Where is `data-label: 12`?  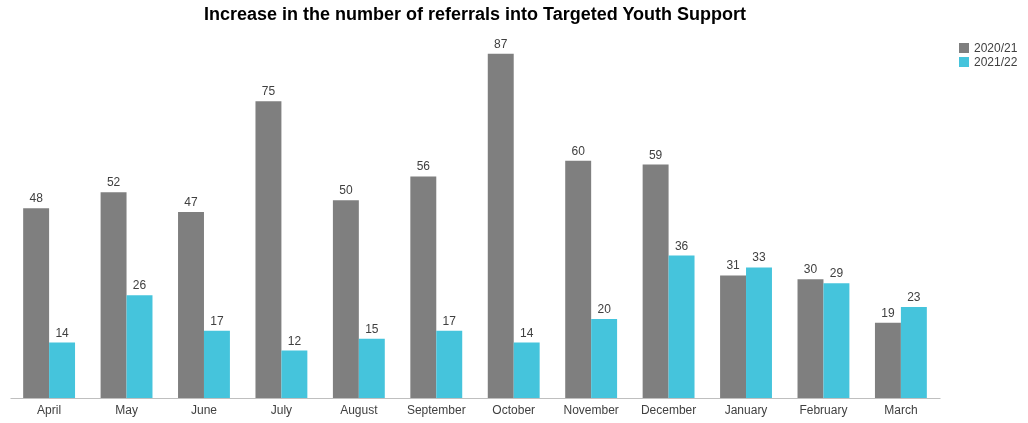
data-label: 12 is located at coordinates (294, 340).